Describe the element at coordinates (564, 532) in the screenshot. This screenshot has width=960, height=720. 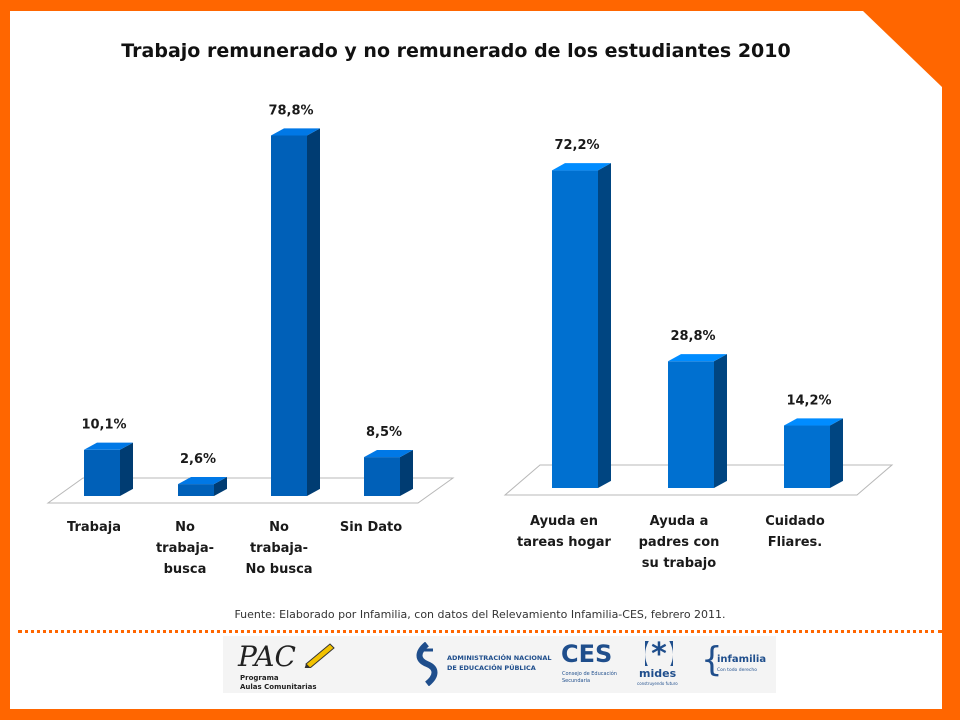
I see `right-chart-category-label-1: Ayuda en tareas hogar` at that location.